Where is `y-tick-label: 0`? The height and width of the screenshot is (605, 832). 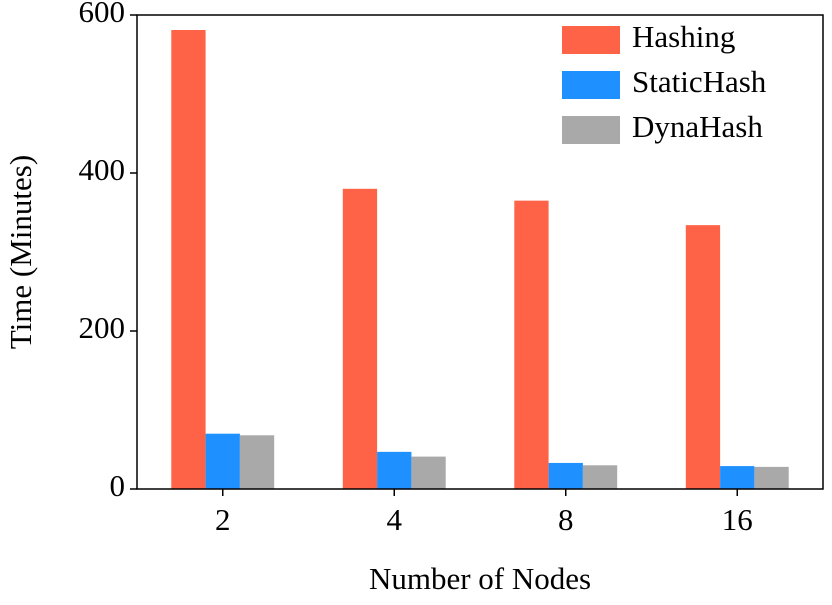
y-tick-label: 0 is located at coordinates (118, 485).